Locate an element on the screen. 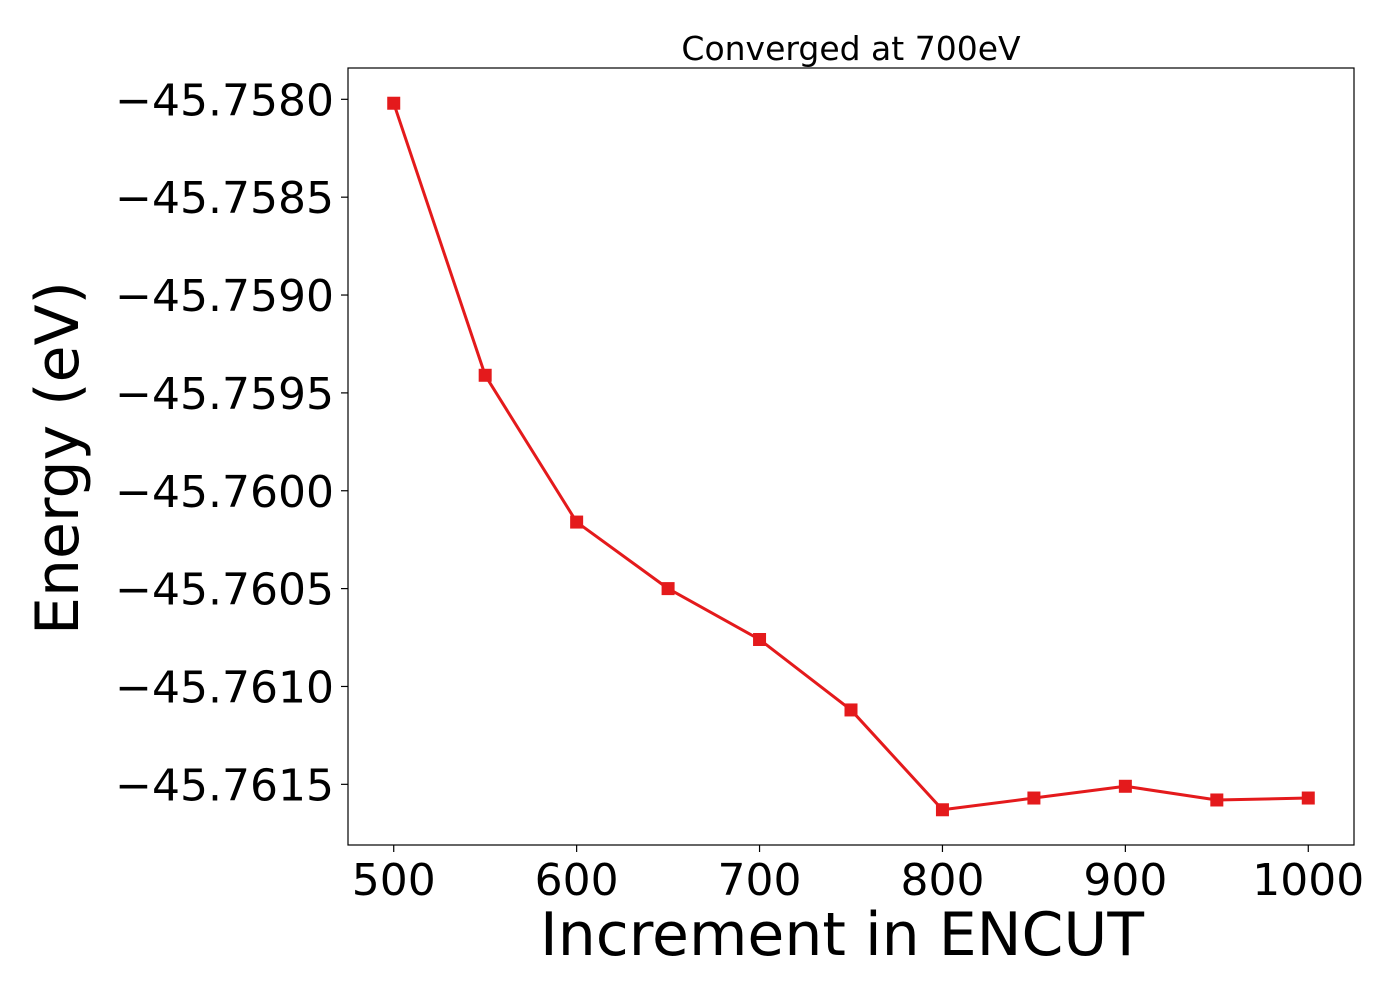 This screenshot has width=1400, height=1000. x-axis: 500 600 700 800 900 1000 is located at coordinates (858, 875).